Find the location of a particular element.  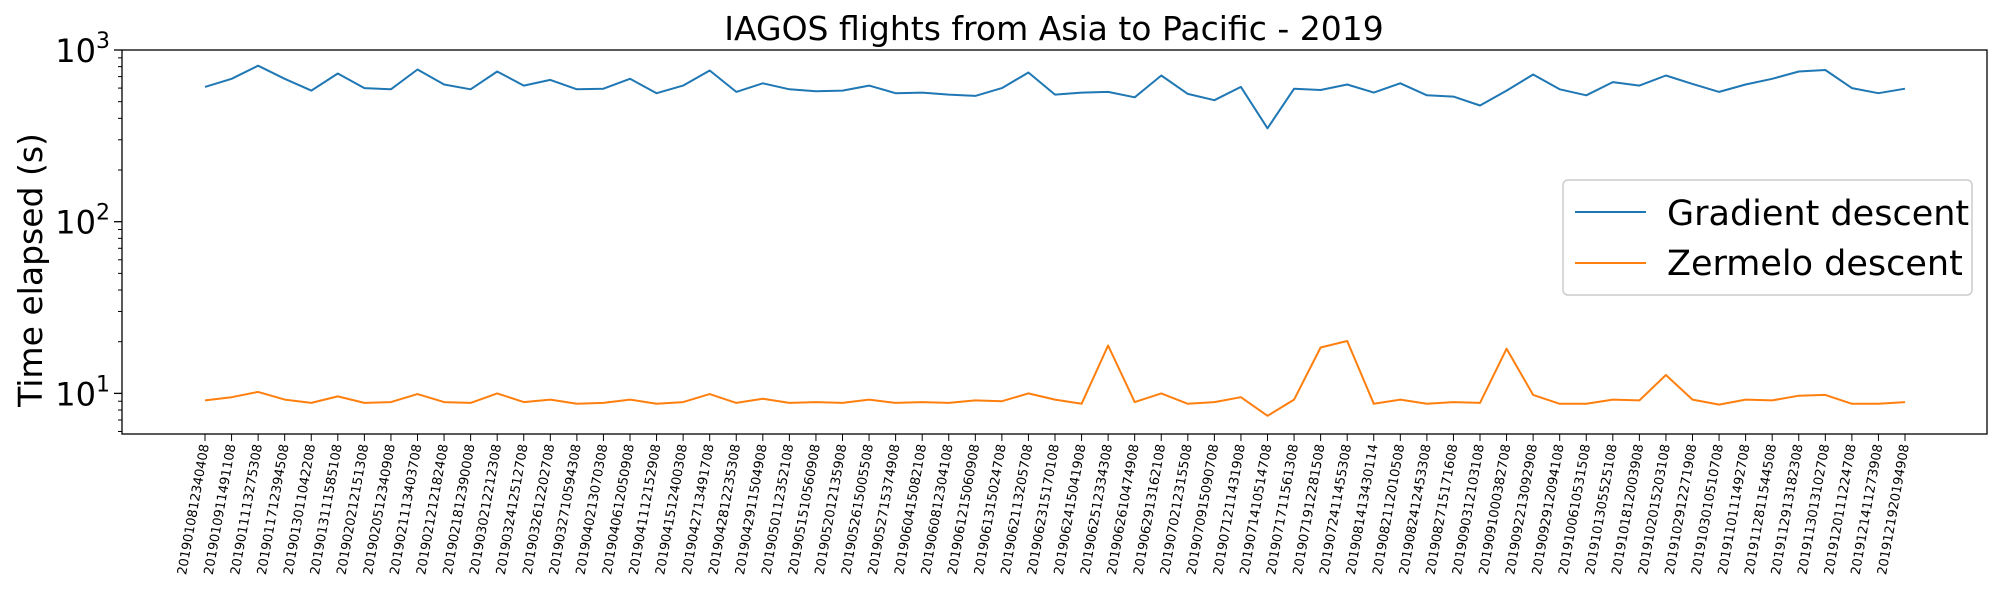

legend: Gradient descent Zermelo descent is located at coordinates (1767, 237).